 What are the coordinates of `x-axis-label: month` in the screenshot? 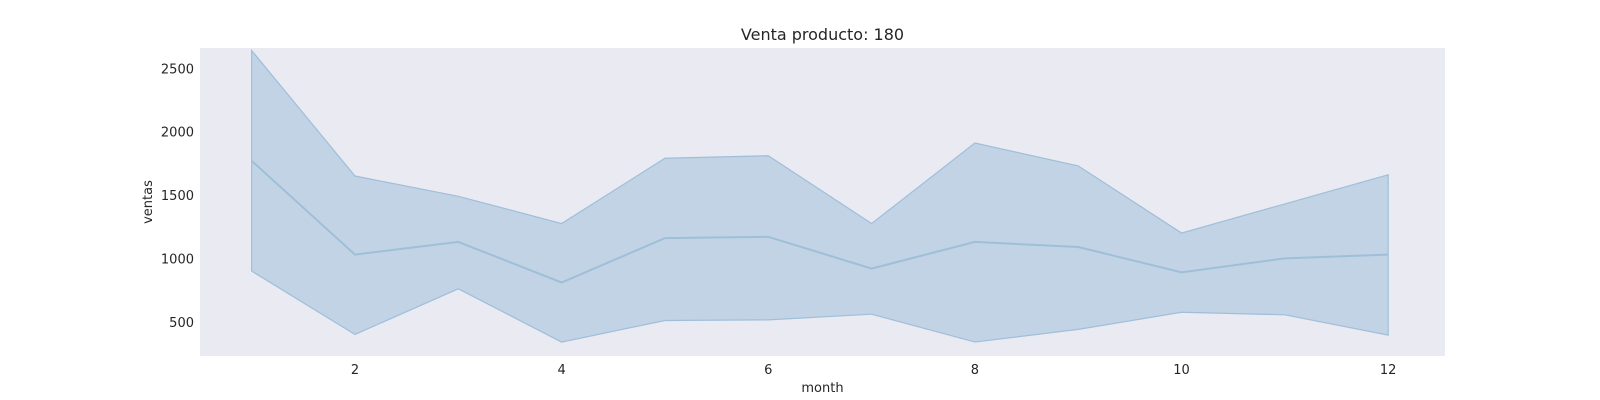 It's located at (822, 388).